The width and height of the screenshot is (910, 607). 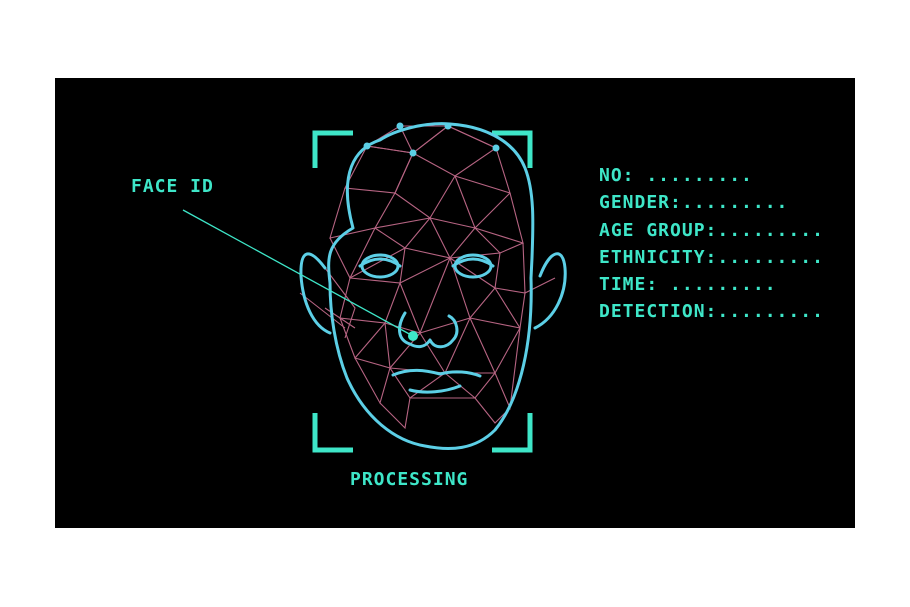 What do you see at coordinates (409, 479) in the screenshot?
I see `processing-label: PROCESSING` at bounding box center [409, 479].